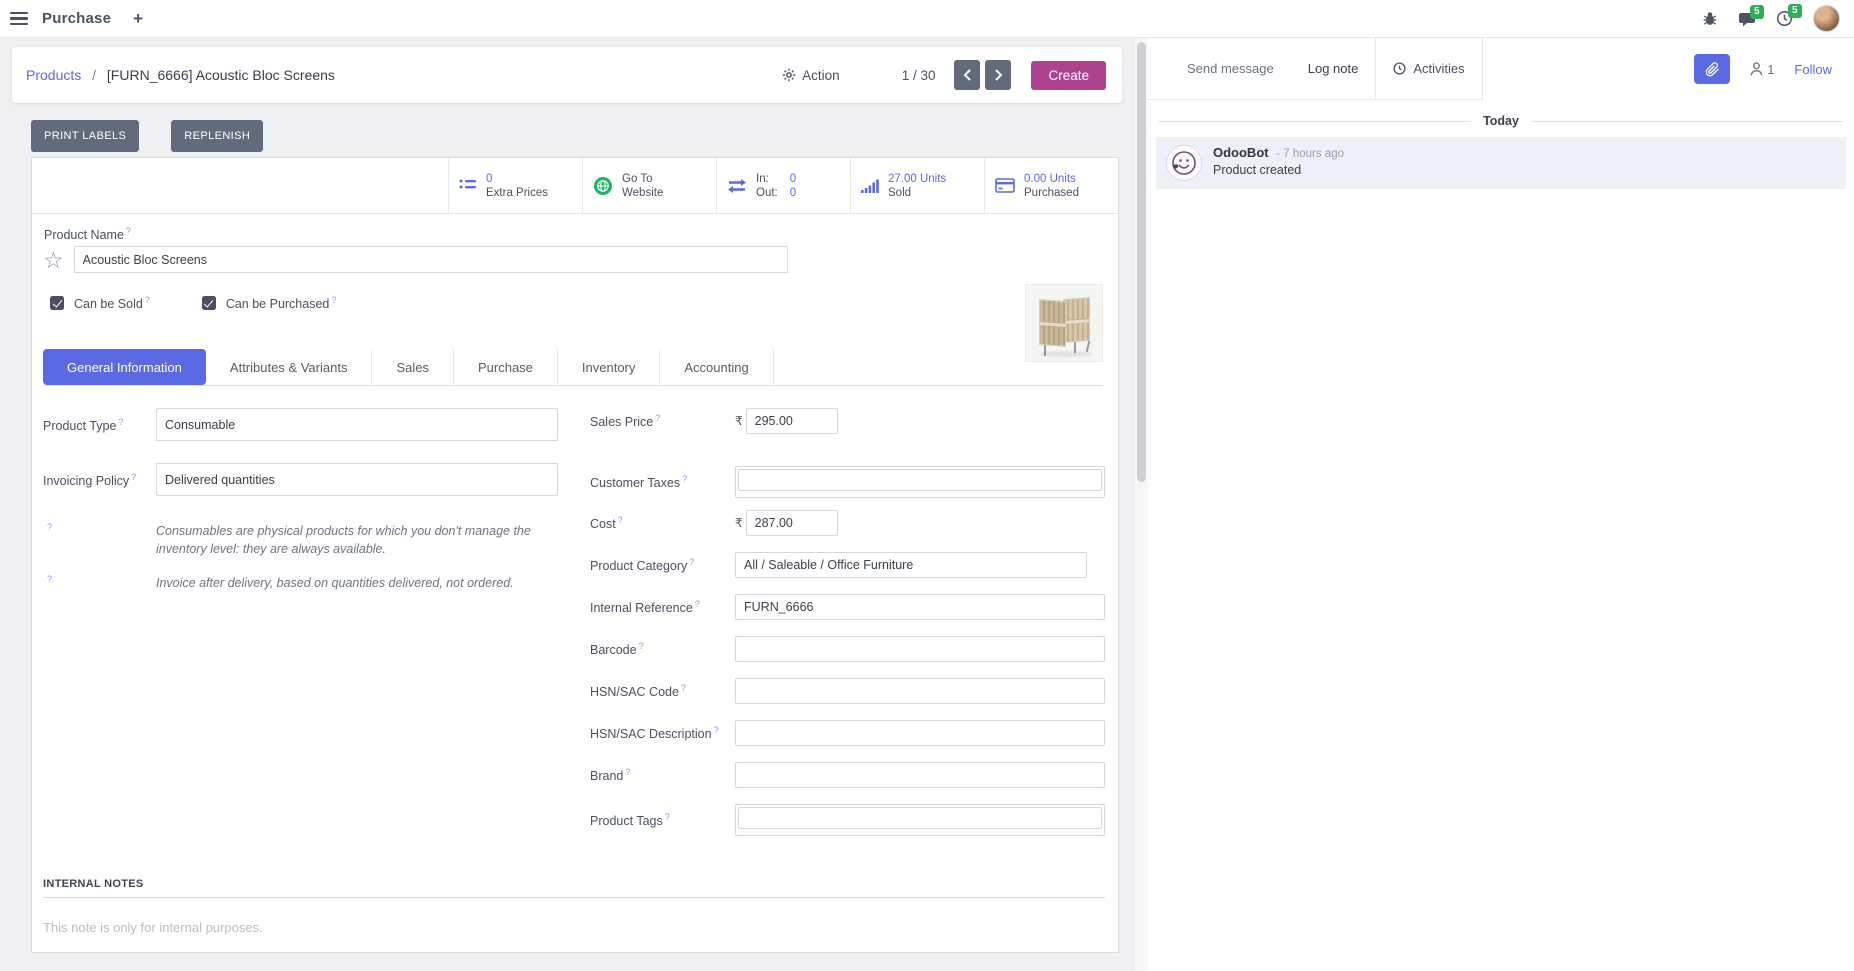 The height and width of the screenshot is (971, 1854). Describe the element at coordinates (920, 691) in the screenshot. I see `hsn-sac-code-input` at that location.